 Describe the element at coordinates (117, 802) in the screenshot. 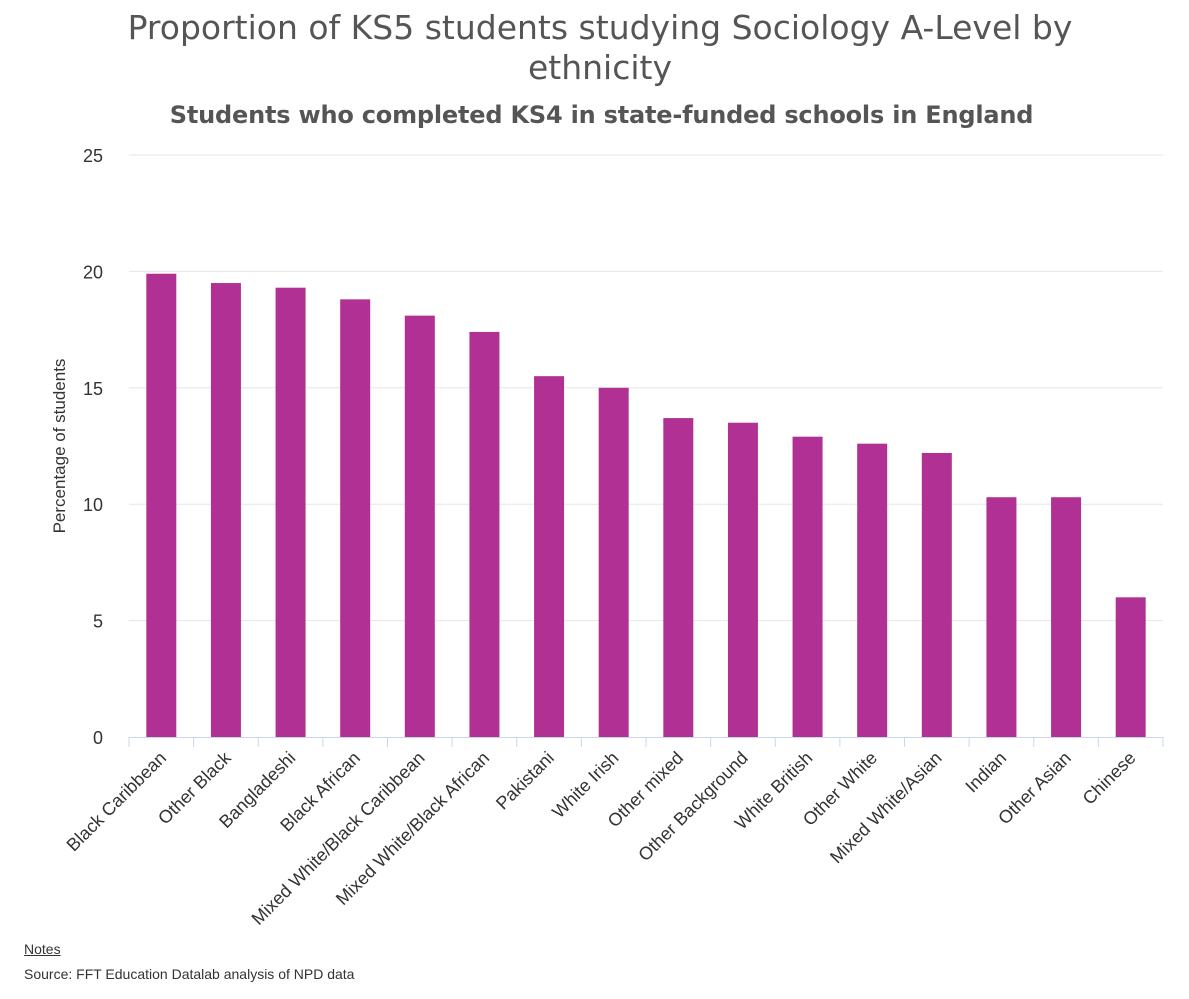

I see `x-tick-label: Black Caribbean` at that location.